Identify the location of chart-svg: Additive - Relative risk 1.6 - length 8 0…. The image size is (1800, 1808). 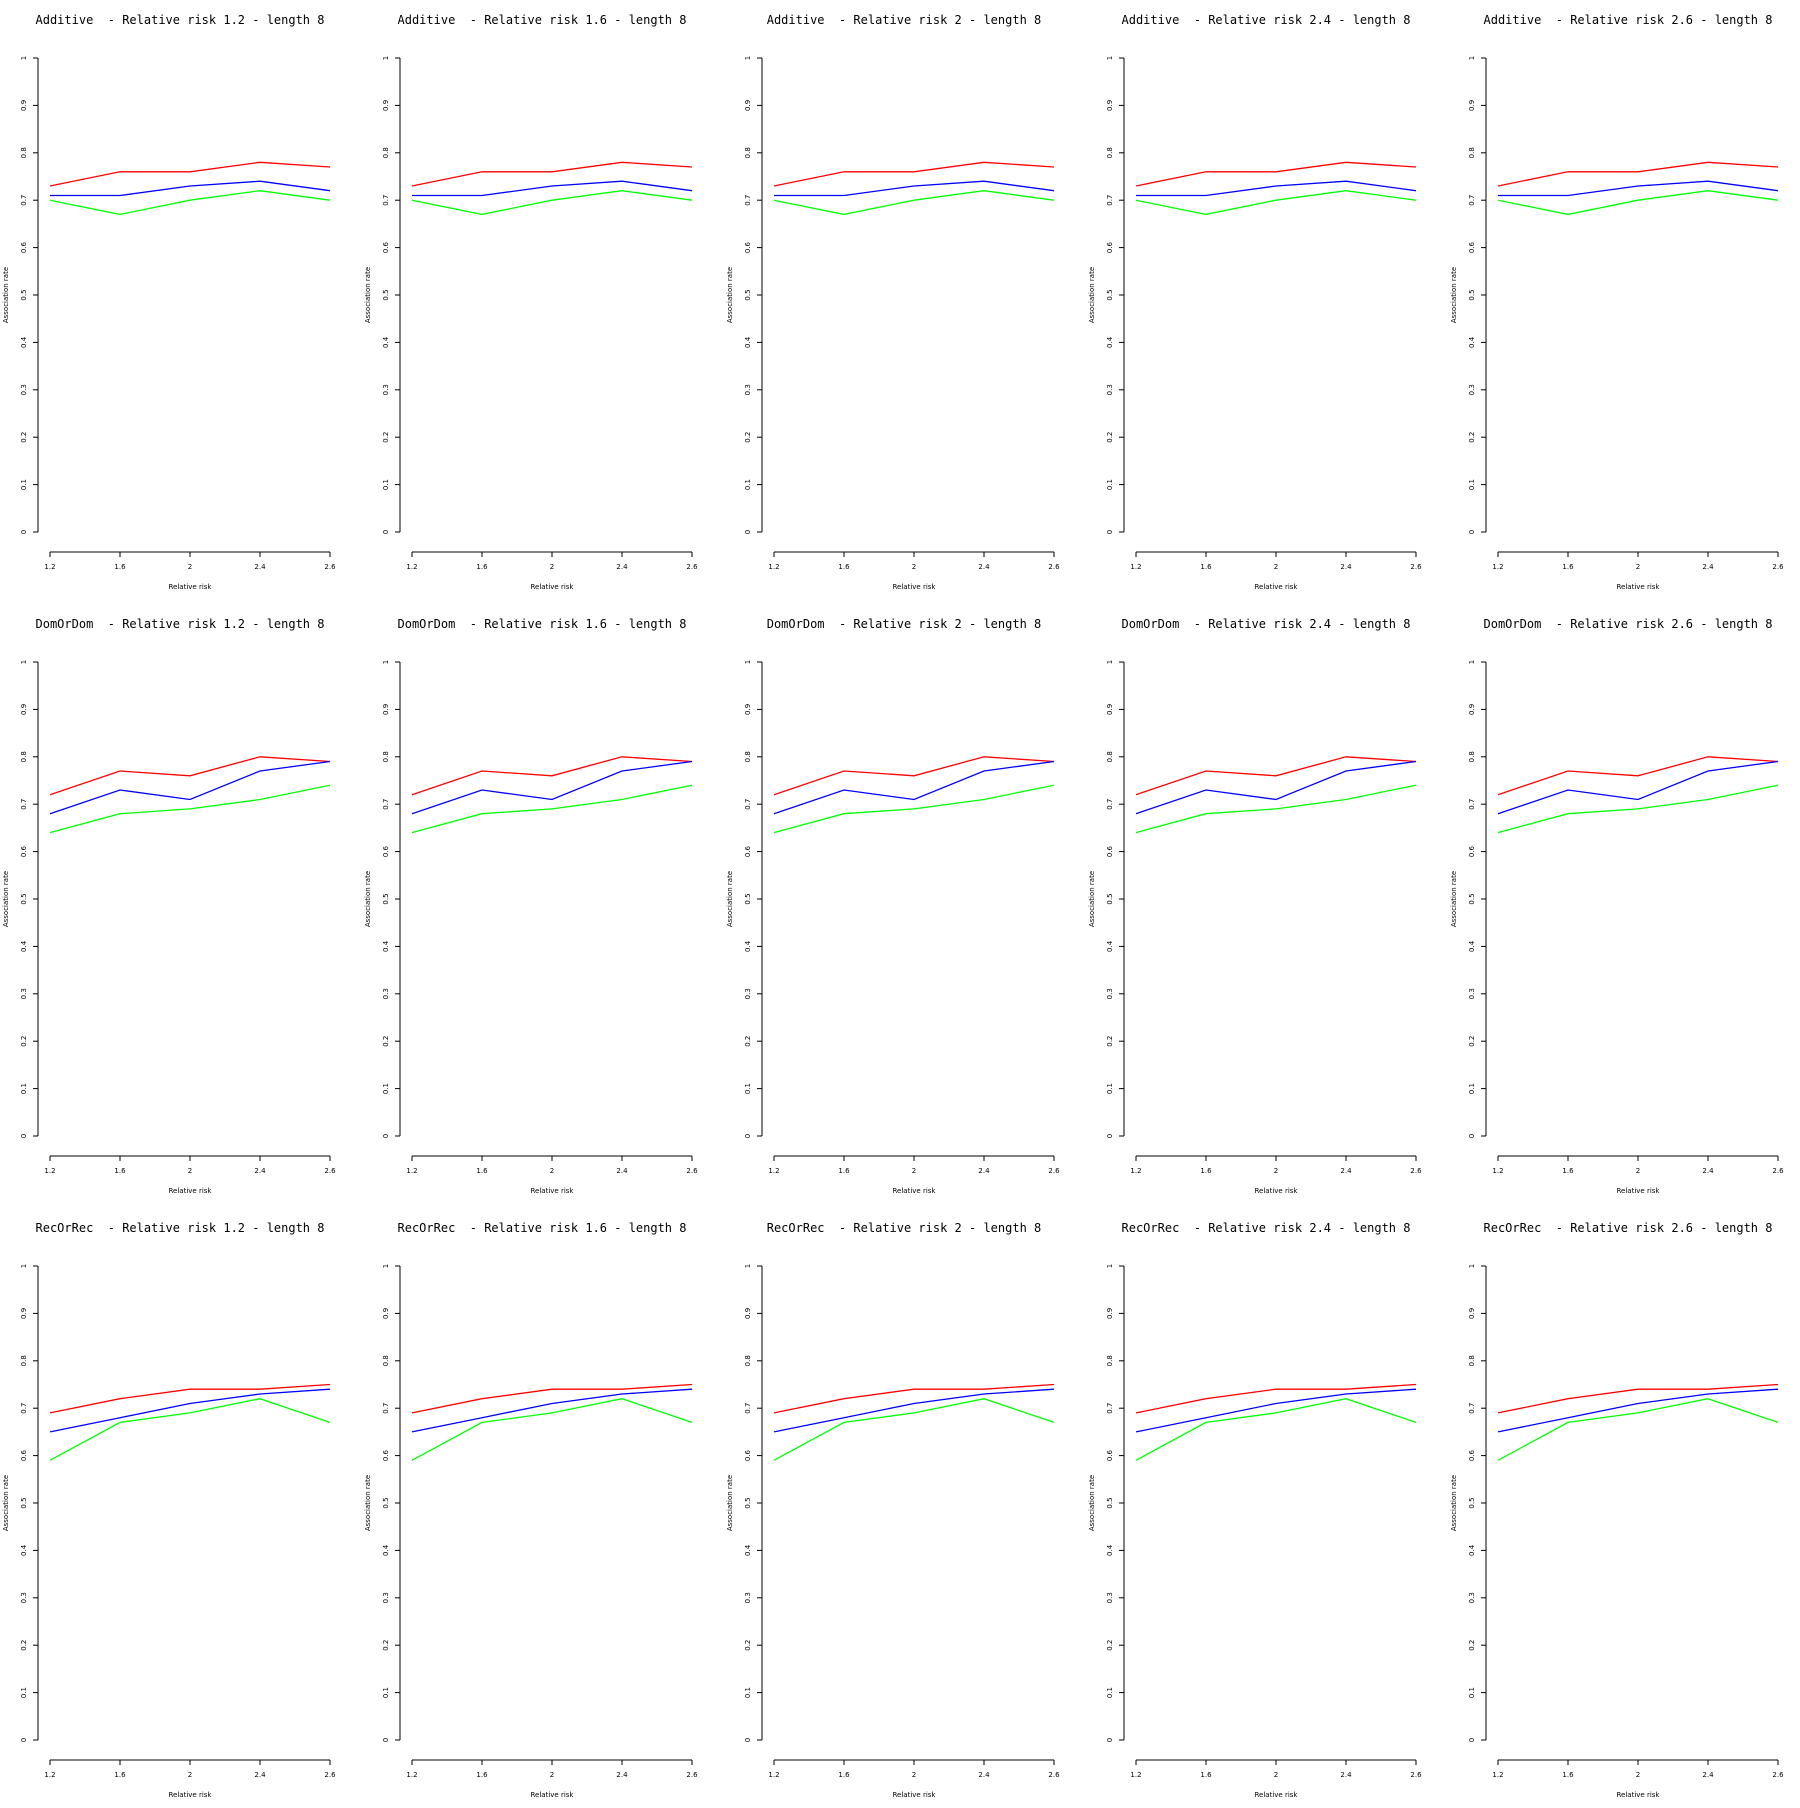
(531, 302).